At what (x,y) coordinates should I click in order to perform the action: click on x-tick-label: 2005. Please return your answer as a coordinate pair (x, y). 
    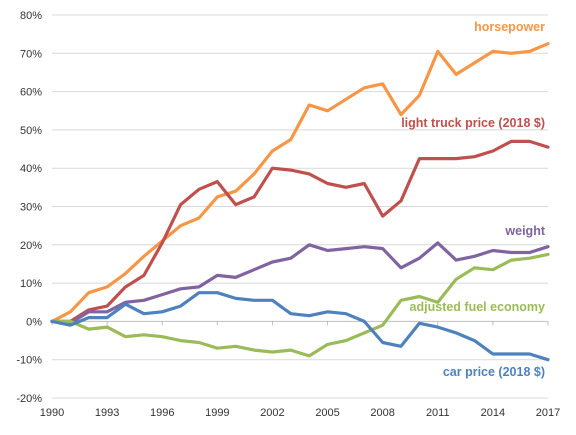
    Looking at the image, I should click on (327, 413).